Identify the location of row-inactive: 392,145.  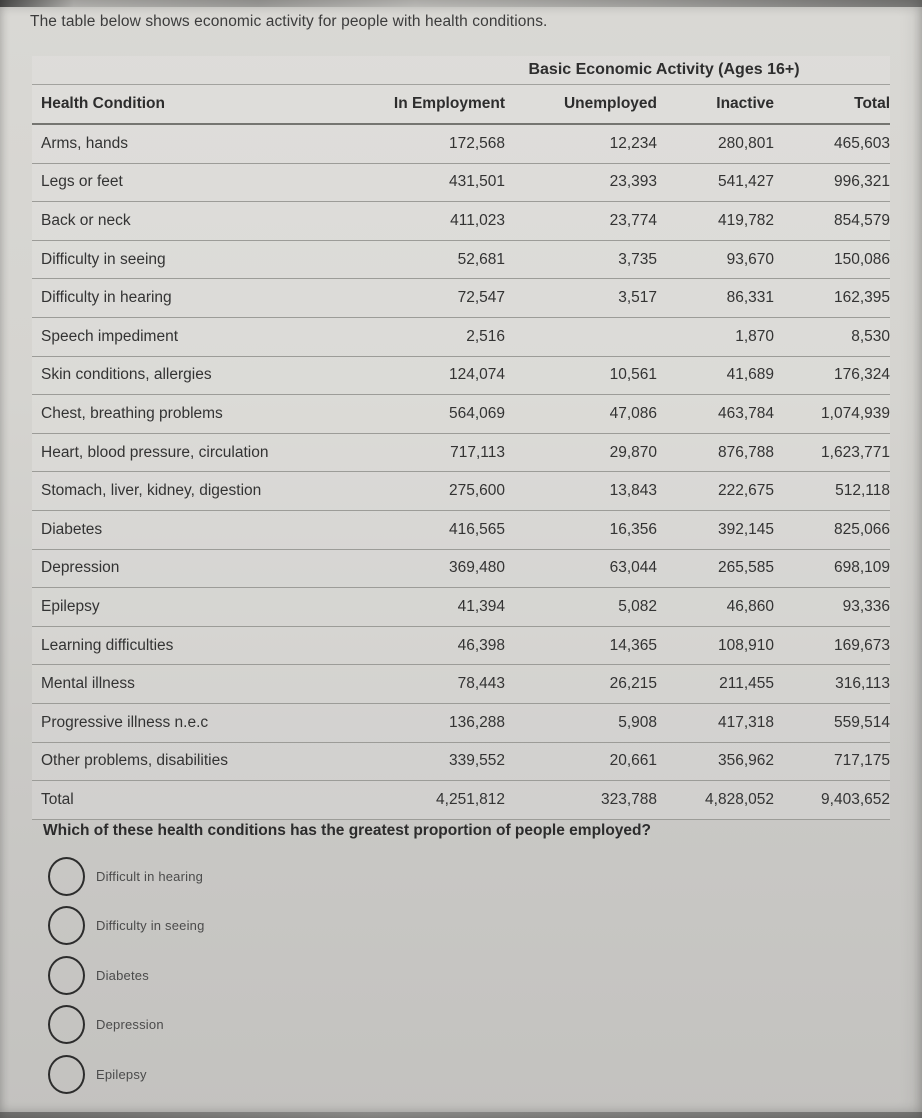
(745, 529).